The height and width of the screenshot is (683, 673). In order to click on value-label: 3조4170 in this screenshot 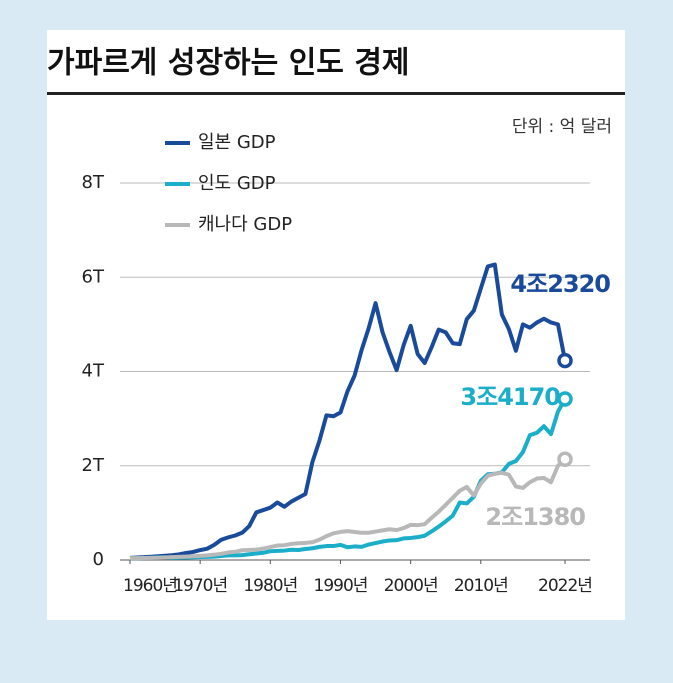, I will do `click(510, 397)`.